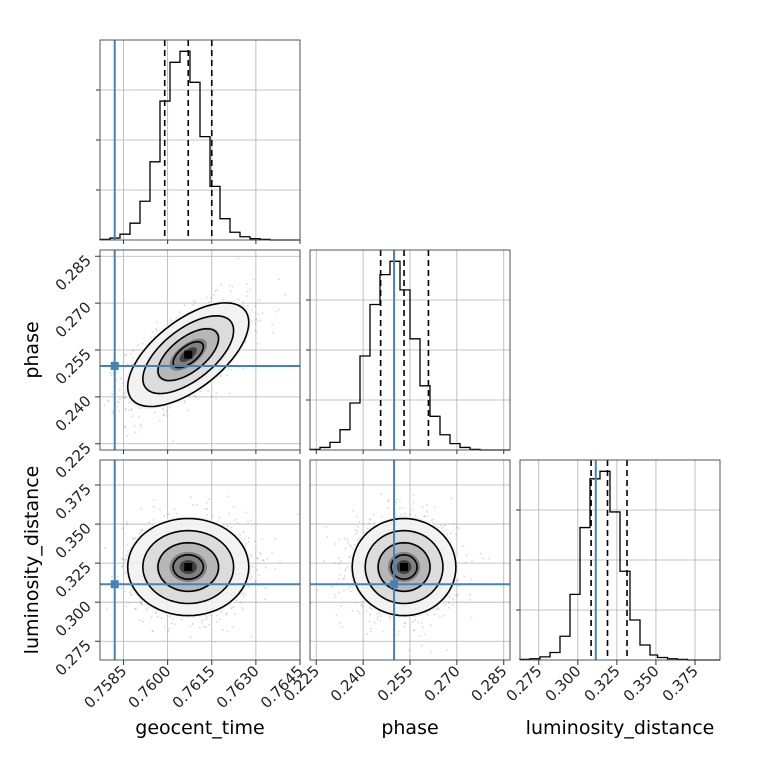 The image size is (760, 760). Describe the element at coordinates (73, 579) in the screenshot. I see `y-tick-label-luminosity-distance: 0.325` at that location.